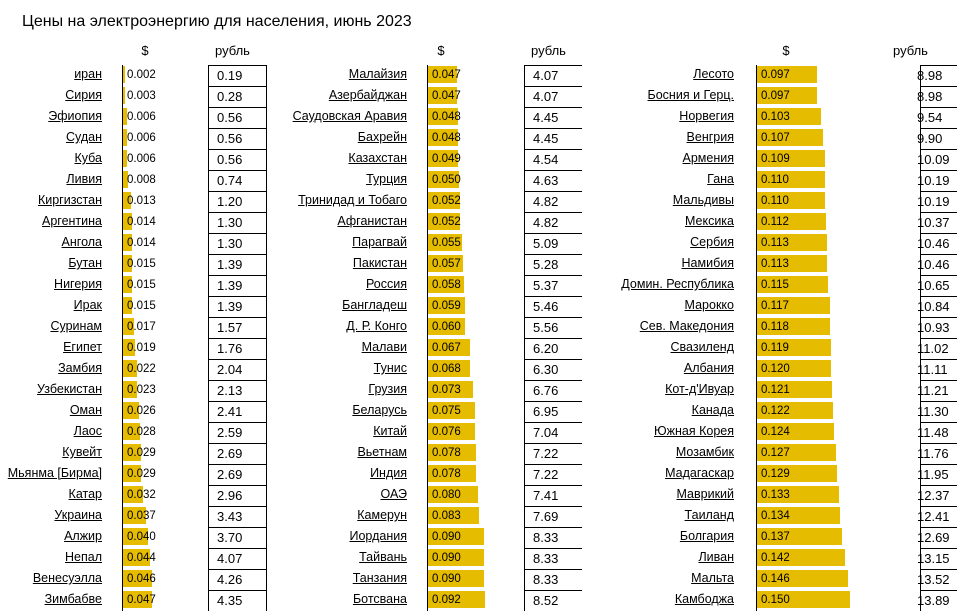  Describe the element at coordinates (705, 494) in the screenshot. I see `country-label: Маврикий` at that location.